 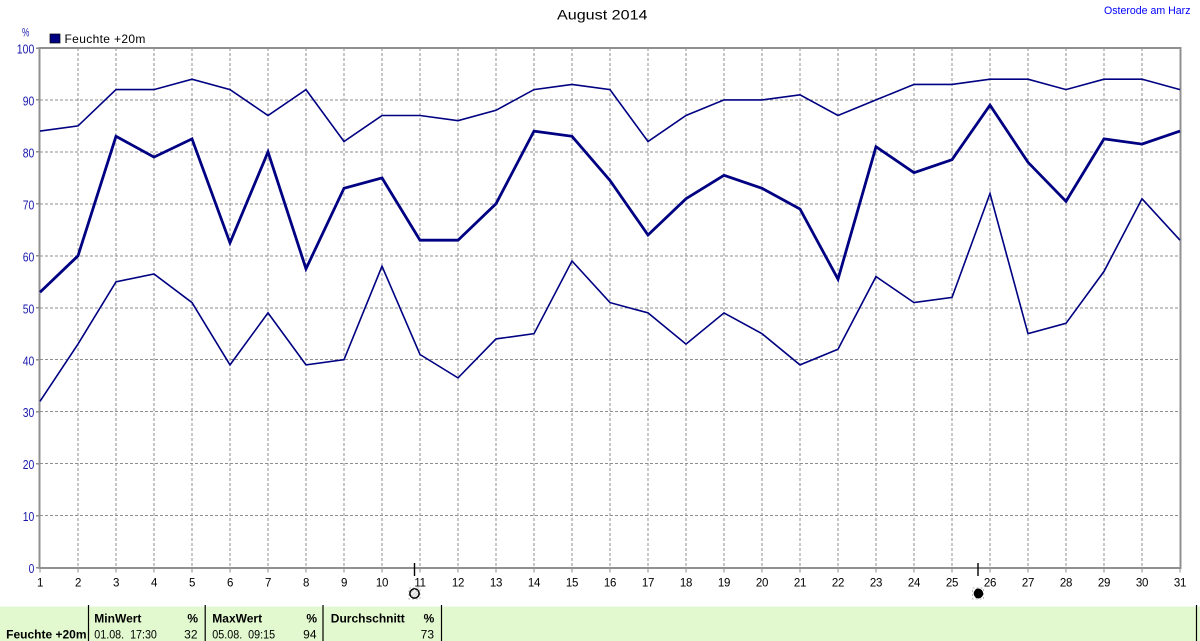 I want to click on svg-text: MaxWert, so click(x=237, y=619).